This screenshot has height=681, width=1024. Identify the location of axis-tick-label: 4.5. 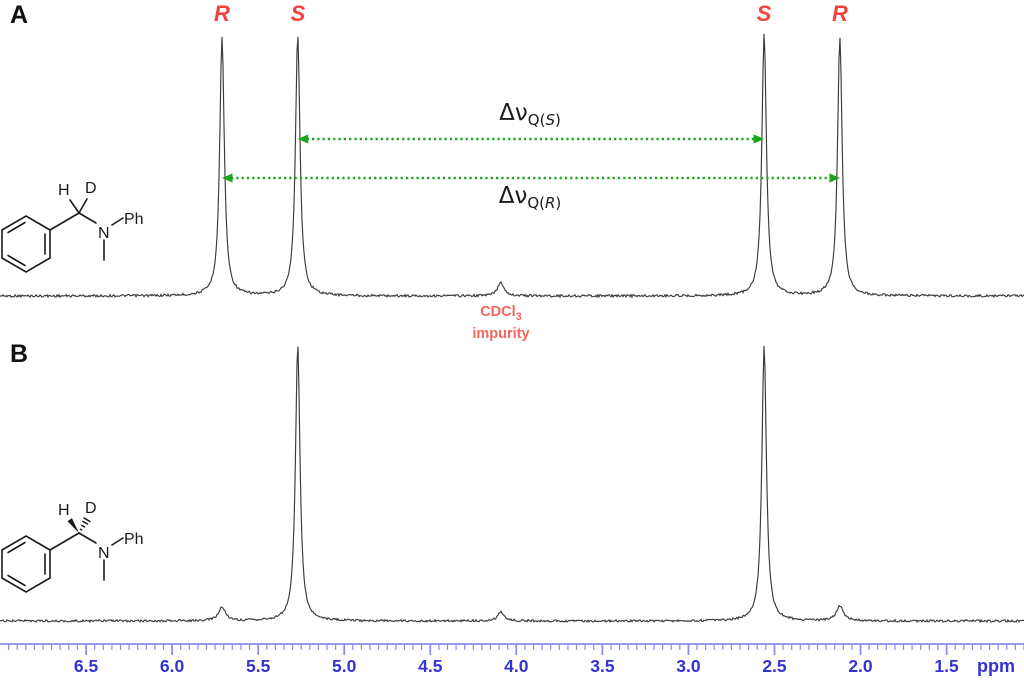
(430, 666).